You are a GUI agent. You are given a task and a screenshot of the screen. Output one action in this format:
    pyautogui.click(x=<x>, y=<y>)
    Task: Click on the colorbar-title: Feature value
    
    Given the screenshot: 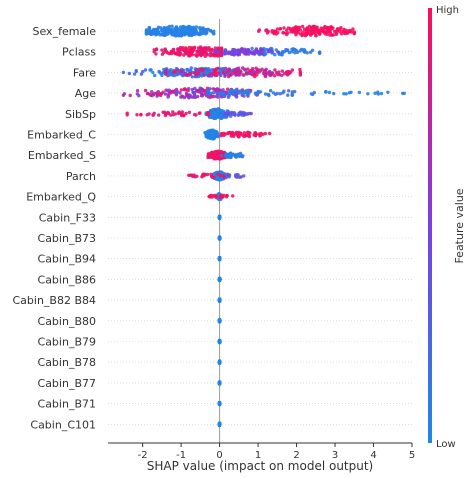 What is the action you would take?
    pyautogui.click(x=459, y=225)
    